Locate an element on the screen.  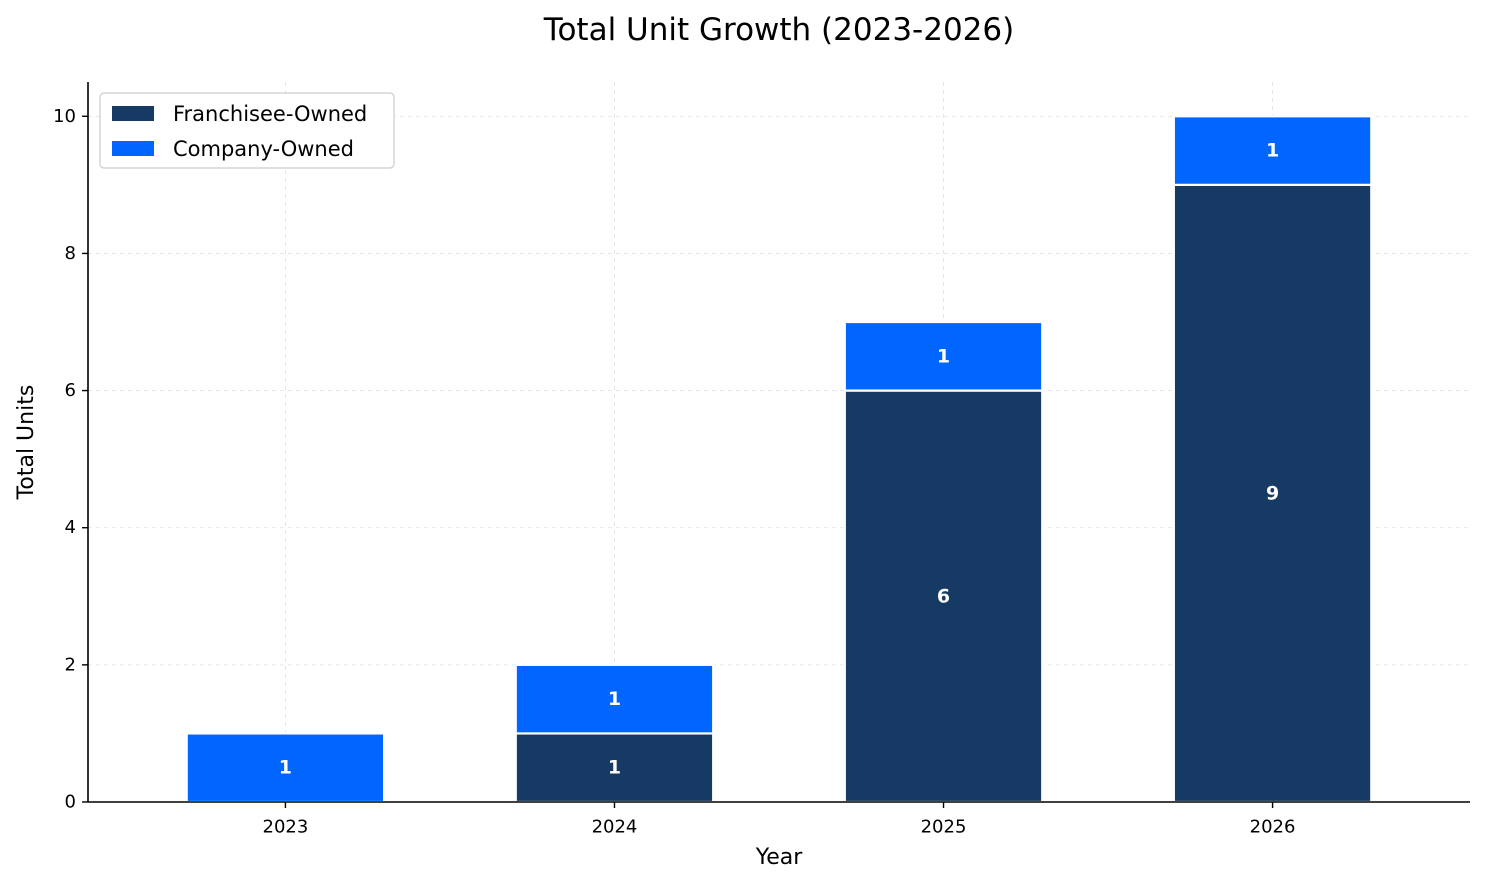
bar-franchisee-owned-2025 is located at coordinates (943, 596).